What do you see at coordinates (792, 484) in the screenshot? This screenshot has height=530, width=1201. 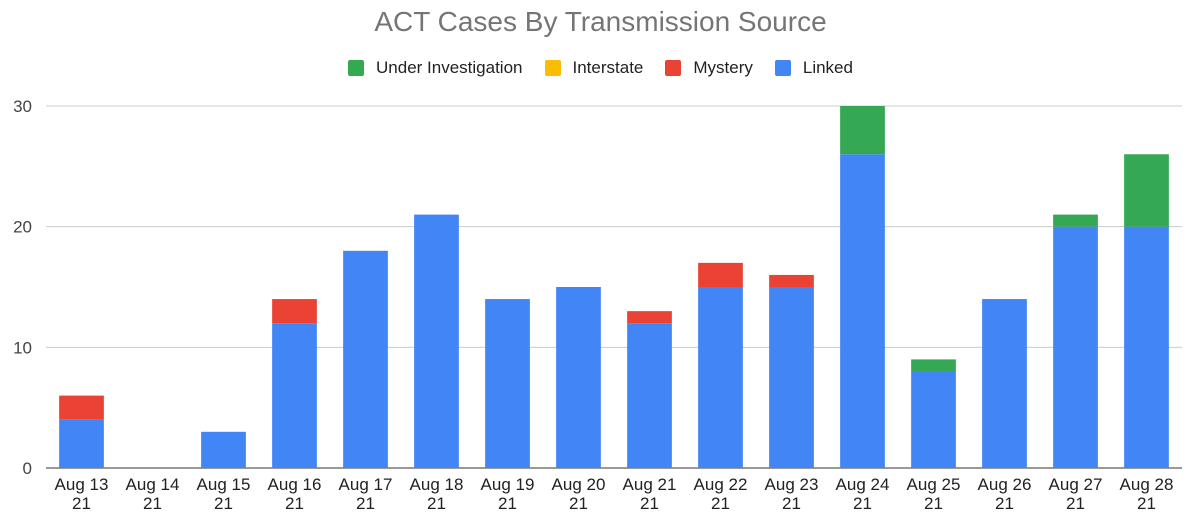 I see `x-tick-label: Aug 23` at bounding box center [792, 484].